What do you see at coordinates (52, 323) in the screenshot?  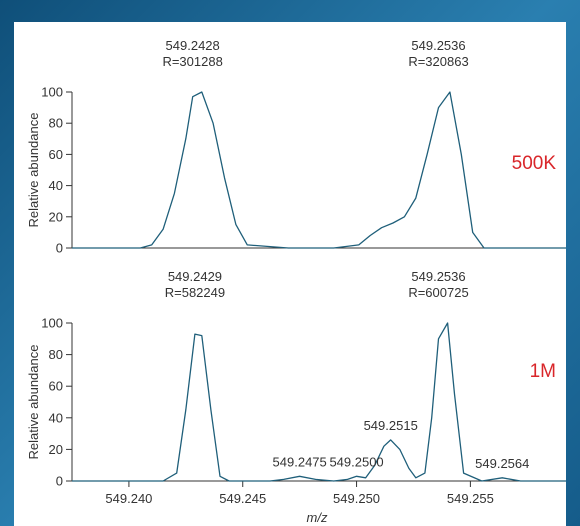 I see `spectrum-2-y-tick-label: 100` at bounding box center [52, 323].